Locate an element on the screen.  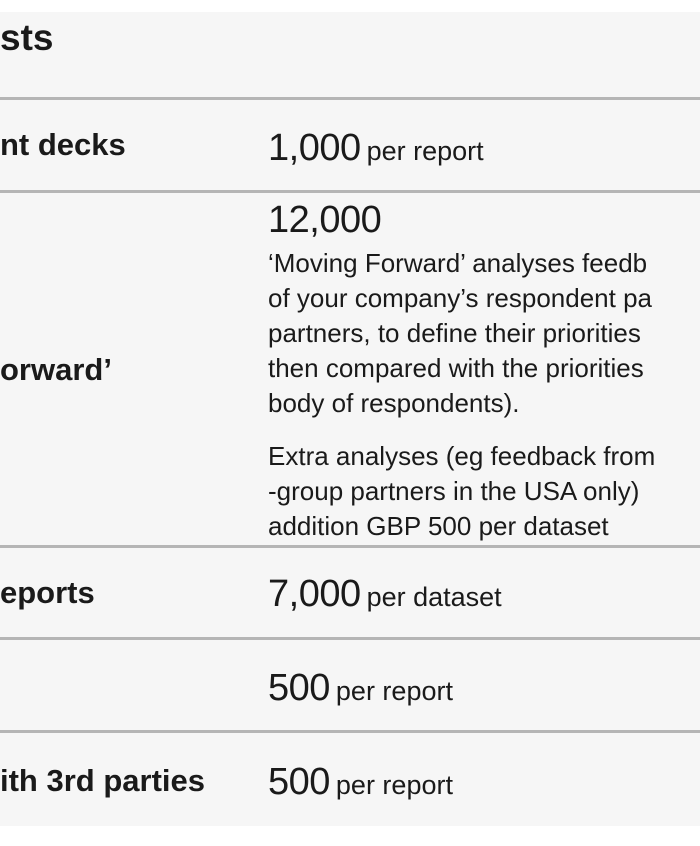
description-line: body of respondents). is located at coordinates (394, 403).